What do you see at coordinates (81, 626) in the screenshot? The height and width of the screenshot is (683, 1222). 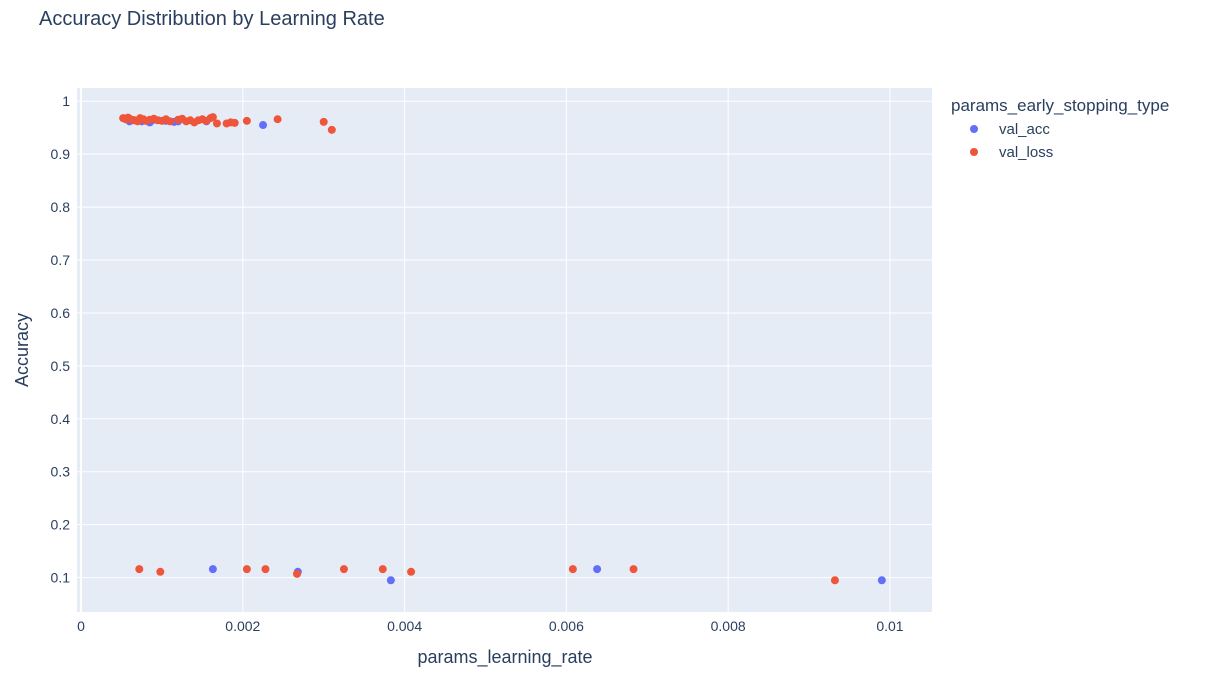 I see `x-tick-label: 0` at bounding box center [81, 626].